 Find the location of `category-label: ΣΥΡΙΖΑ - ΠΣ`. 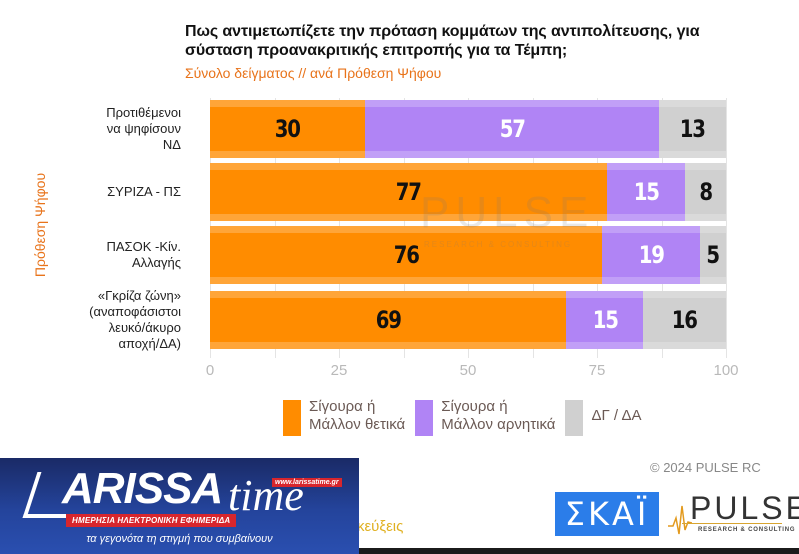

category-label: ΣΥΡΙΖΑ - ΠΣ is located at coordinates (144, 191).